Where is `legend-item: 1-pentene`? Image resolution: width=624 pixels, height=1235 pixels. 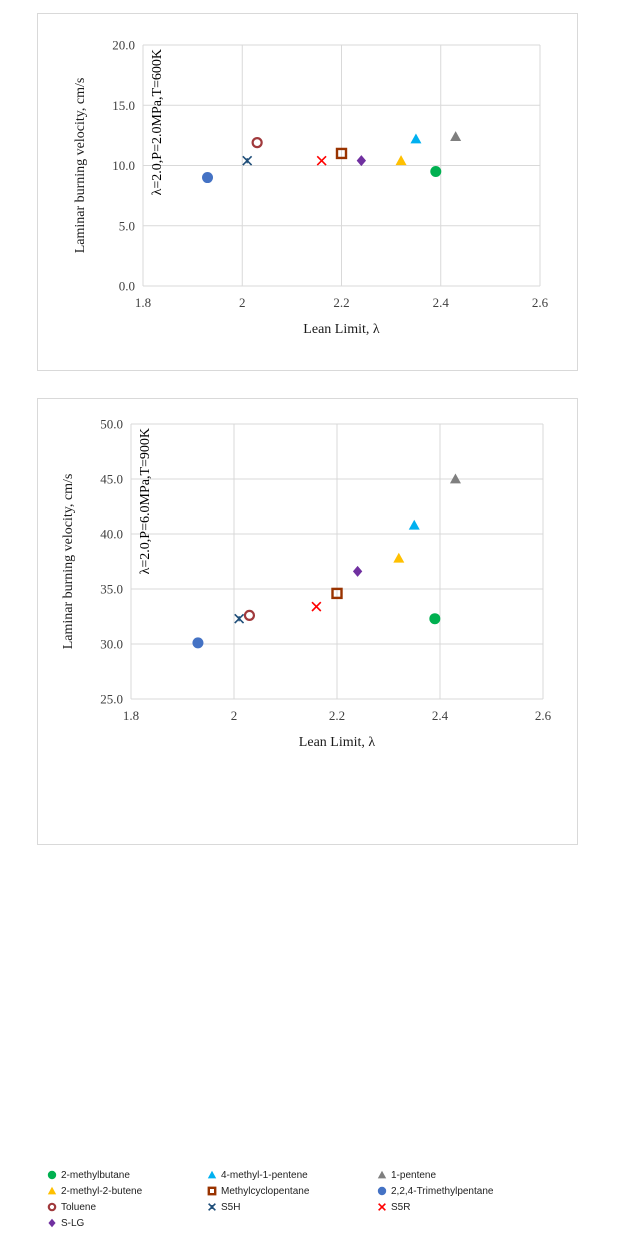
legend-item: 1-pentene is located at coordinates (406, 1175).